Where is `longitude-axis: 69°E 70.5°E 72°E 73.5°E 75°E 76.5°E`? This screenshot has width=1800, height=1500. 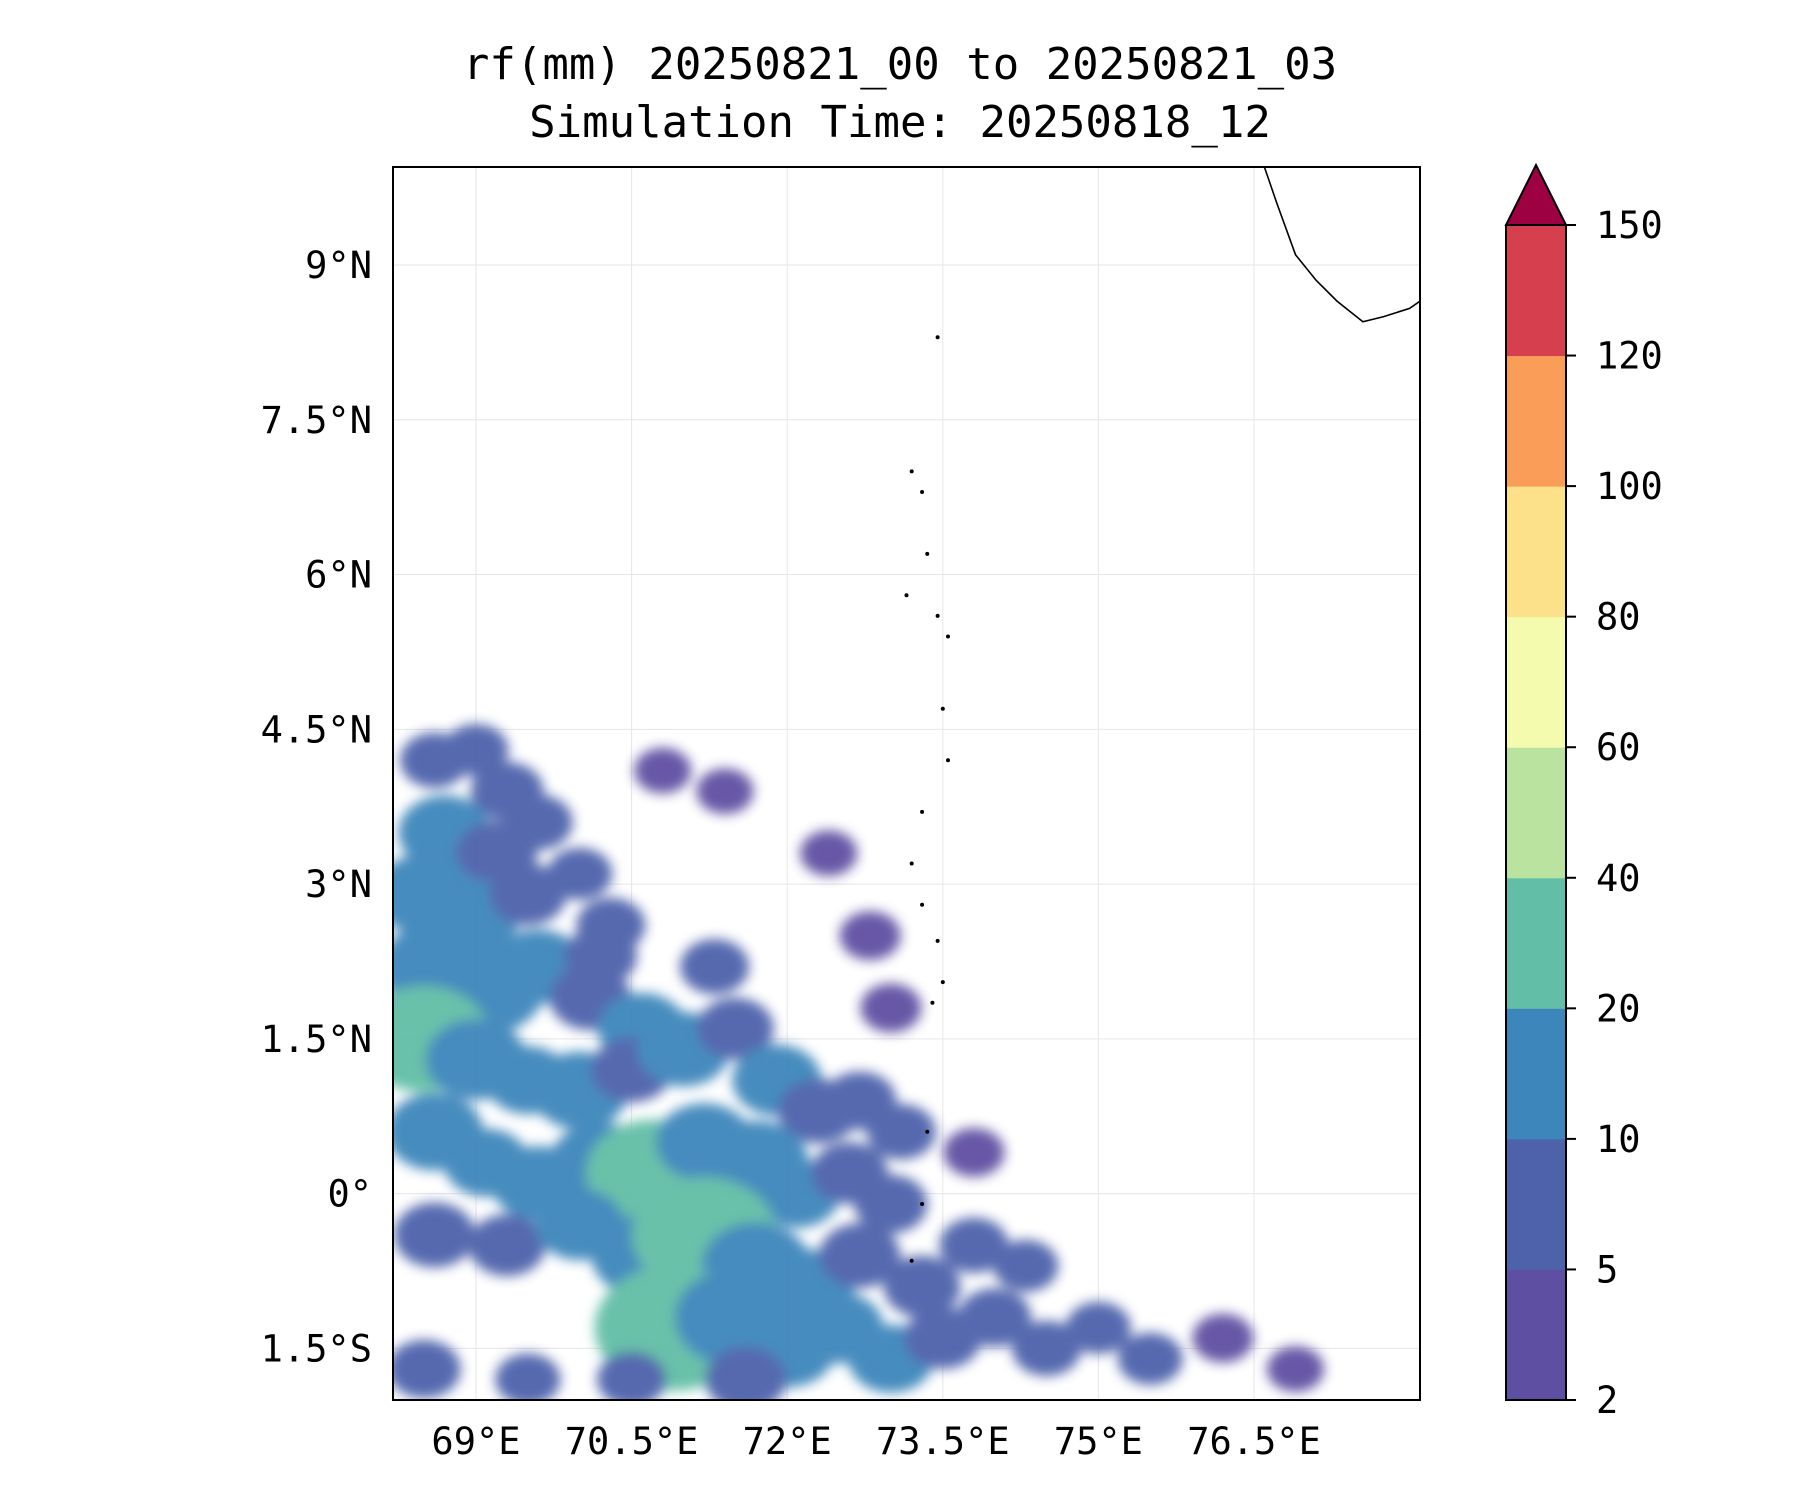
longitude-axis: 69°E 70.5°E 72°E 73.5°E 75°E 76.5°E is located at coordinates (875, 1441).